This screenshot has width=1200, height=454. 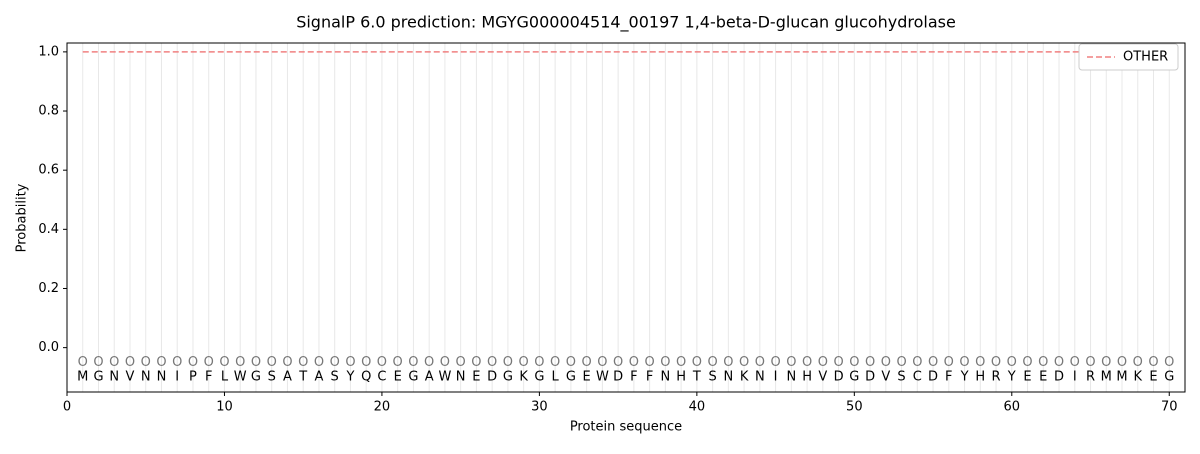 What do you see at coordinates (48, 288) in the screenshot?
I see `y-tick-label: 0.2` at bounding box center [48, 288].